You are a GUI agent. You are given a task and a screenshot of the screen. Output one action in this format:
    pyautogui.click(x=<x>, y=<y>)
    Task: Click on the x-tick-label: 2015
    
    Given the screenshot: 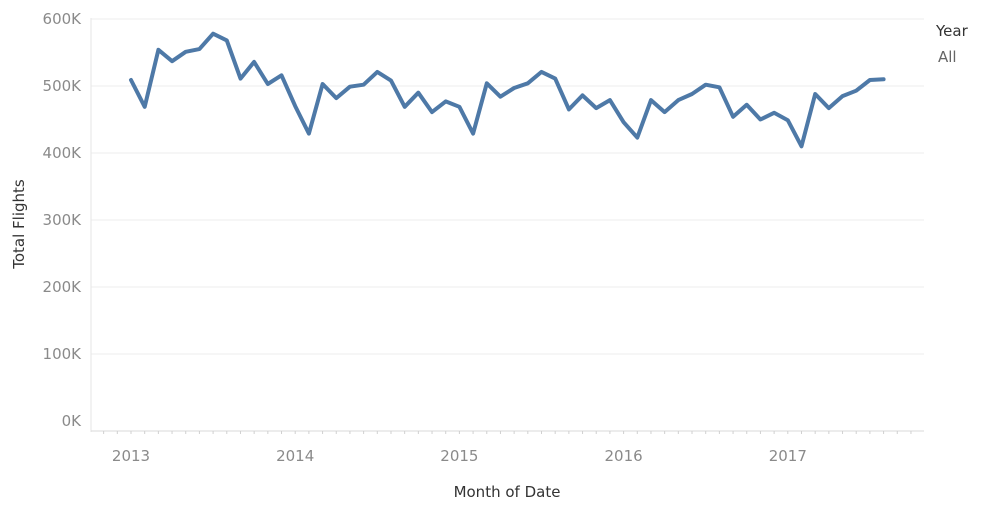 What is the action you would take?
    pyautogui.click(x=459, y=456)
    